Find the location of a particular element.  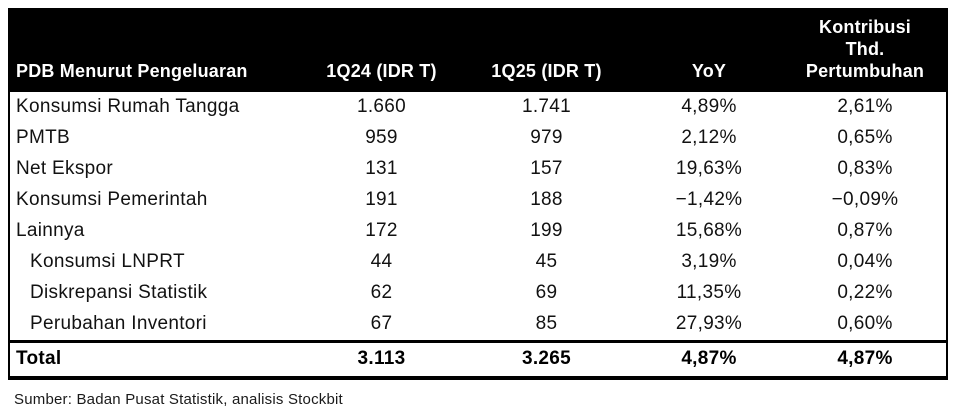

value-yoy: 4,89% is located at coordinates (709, 107).